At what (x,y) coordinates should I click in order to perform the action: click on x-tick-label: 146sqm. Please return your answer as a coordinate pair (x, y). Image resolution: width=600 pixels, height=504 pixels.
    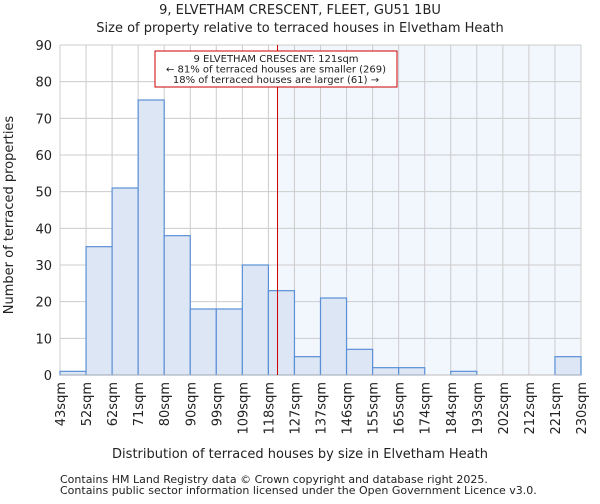
    Looking at the image, I should click on (348, 408).